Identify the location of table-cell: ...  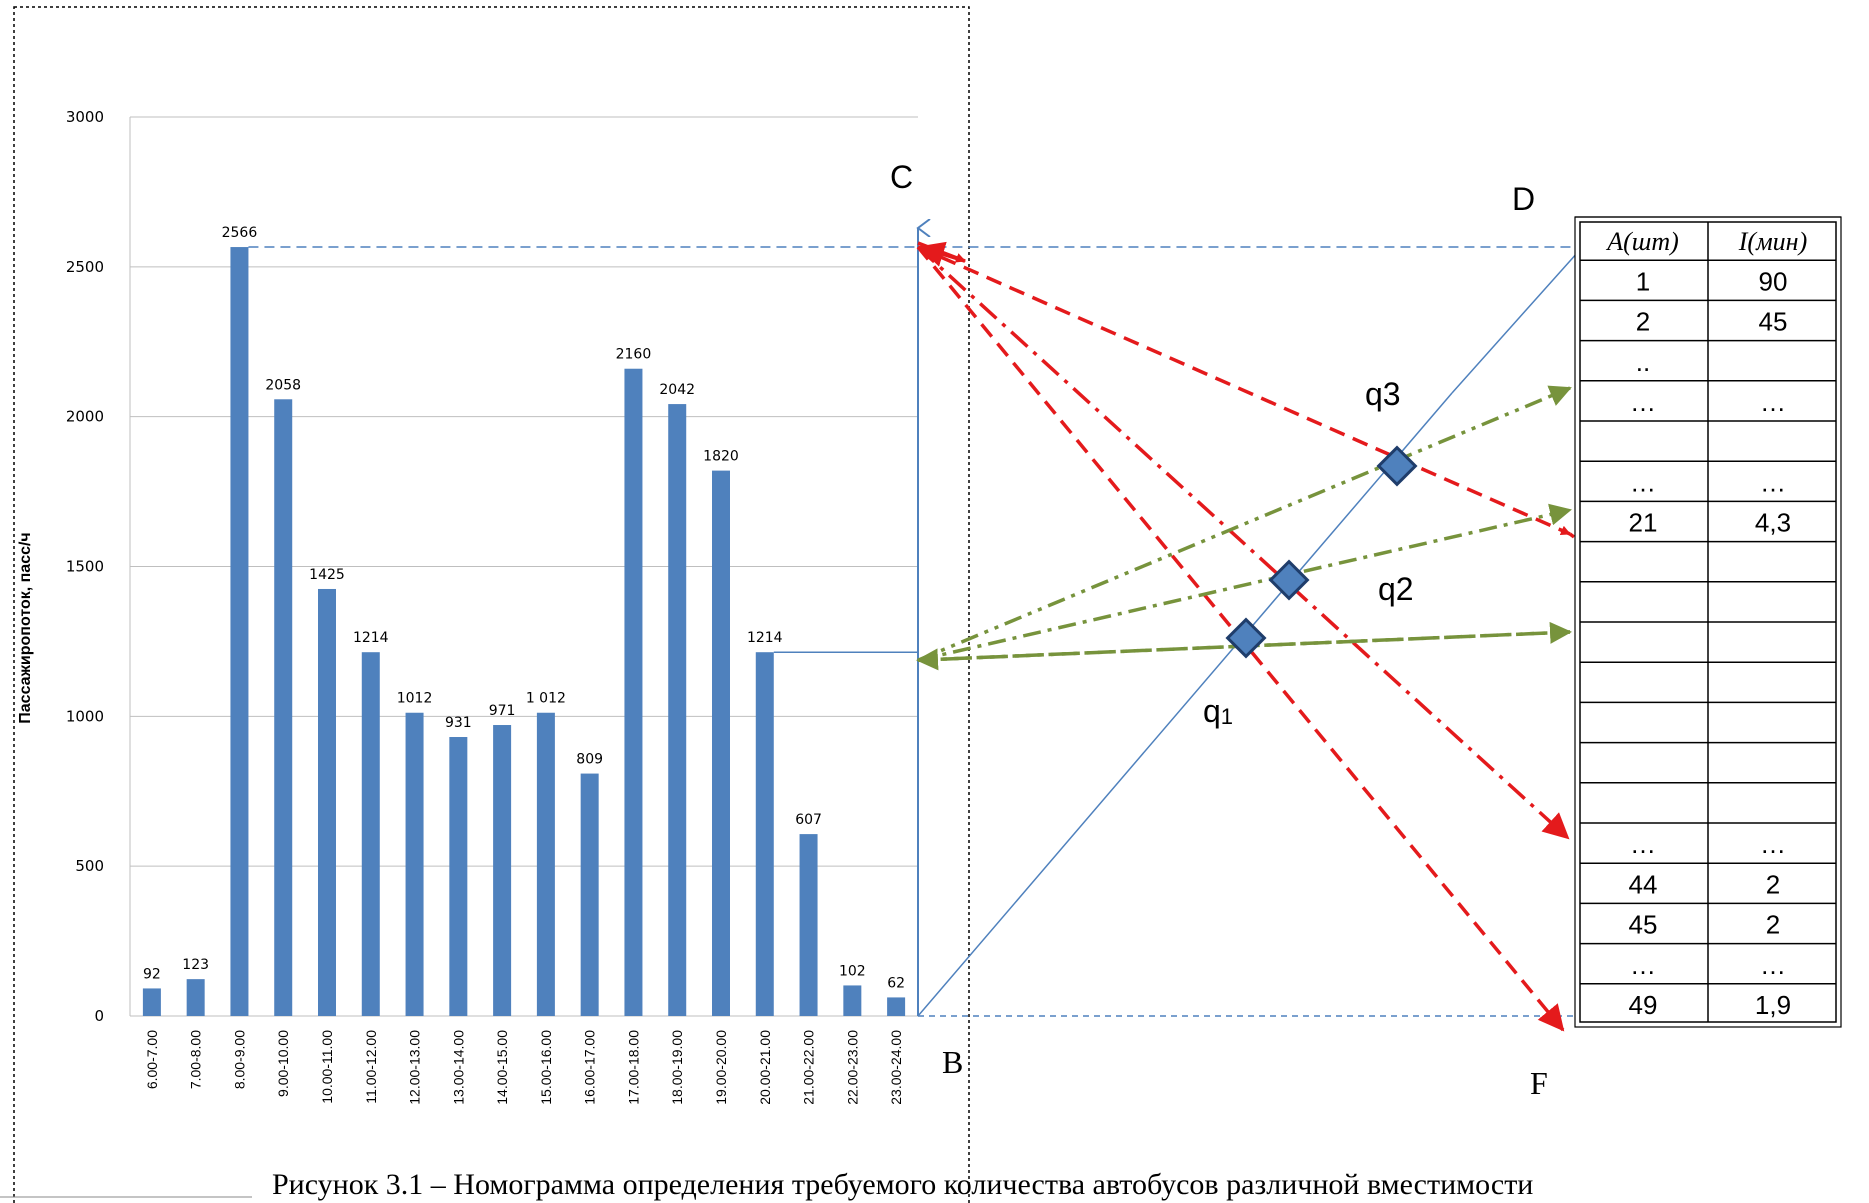
(1643, 362).